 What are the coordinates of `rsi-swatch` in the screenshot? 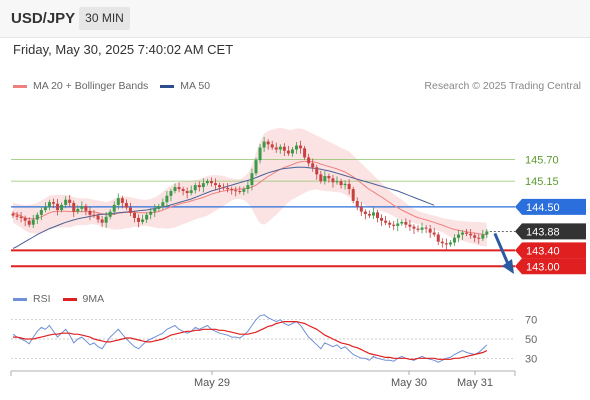 It's located at (20, 299).